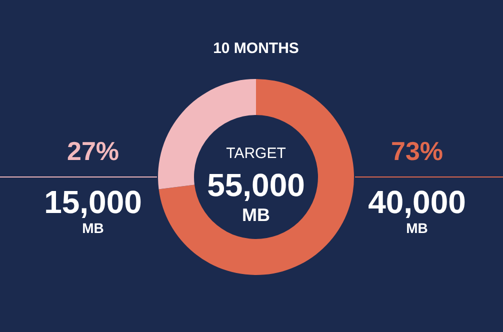 The height and width of the screenshot is (332, 503). I want to click on text: 40,000, so click(417, 202).